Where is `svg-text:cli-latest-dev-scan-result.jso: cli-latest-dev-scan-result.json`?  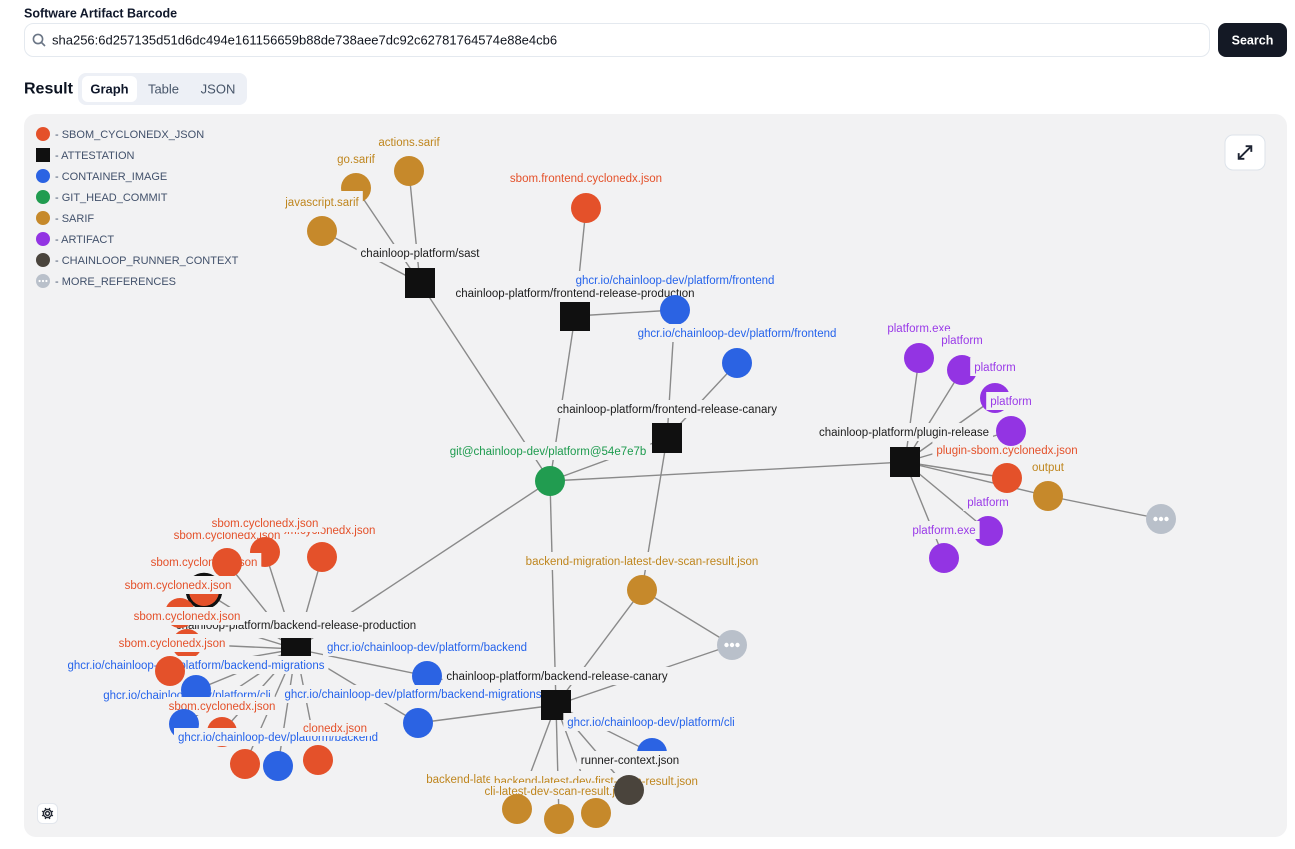
svg-text:cli-latest-dev-scan-result.jso: cli-latest-dev-scan-result.json is located at coordinates (559, 792).